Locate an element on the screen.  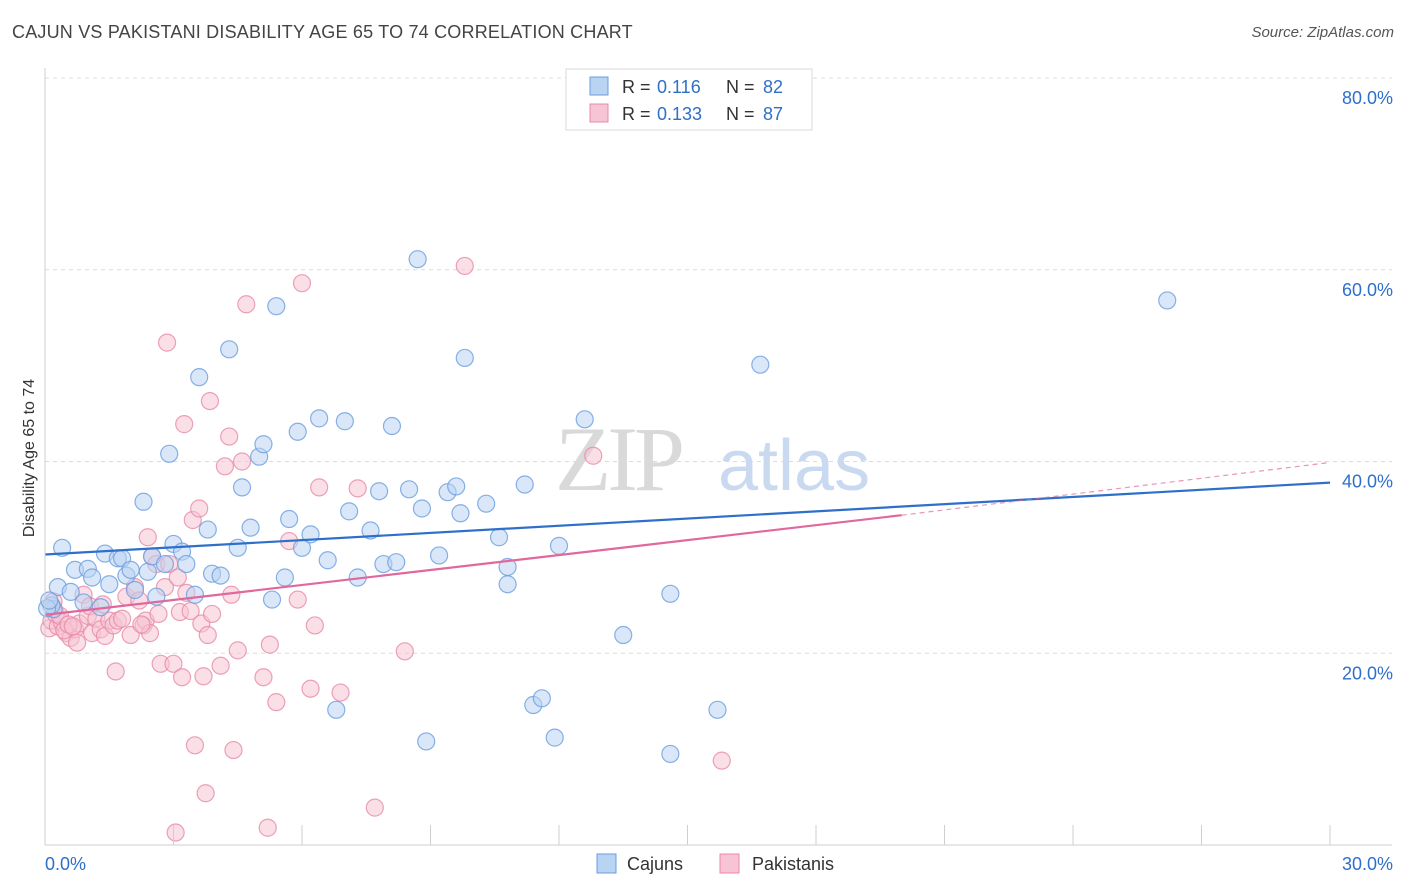
bottom-legend-label-cajuns: Cajuns is located at coordinates (655, 864).